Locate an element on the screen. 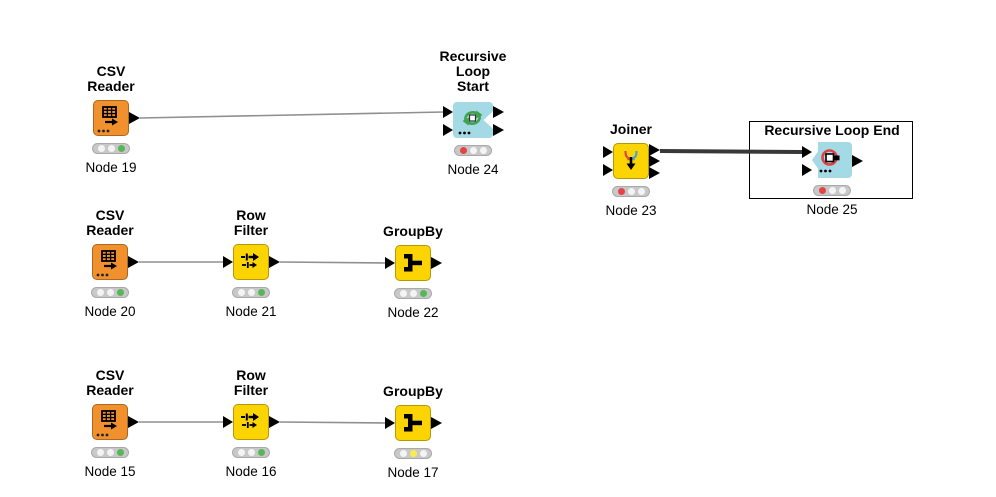 This screenshot has height=497, width=996. node-label: Node 25 is located at coordinates (832, 209).